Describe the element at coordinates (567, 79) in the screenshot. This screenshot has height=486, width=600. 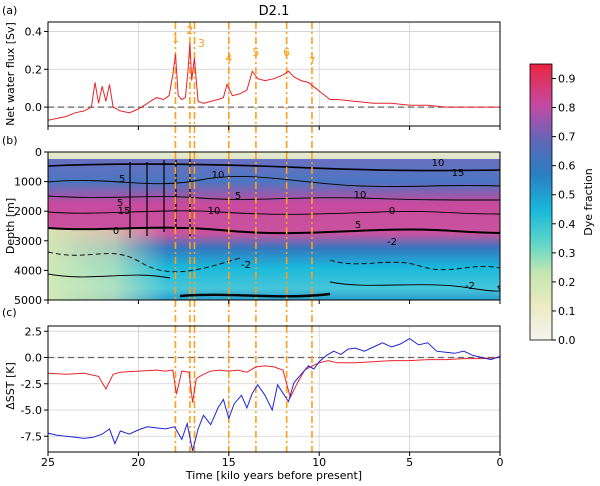
I see `colorbar-tick-label: 0.9` at that location.